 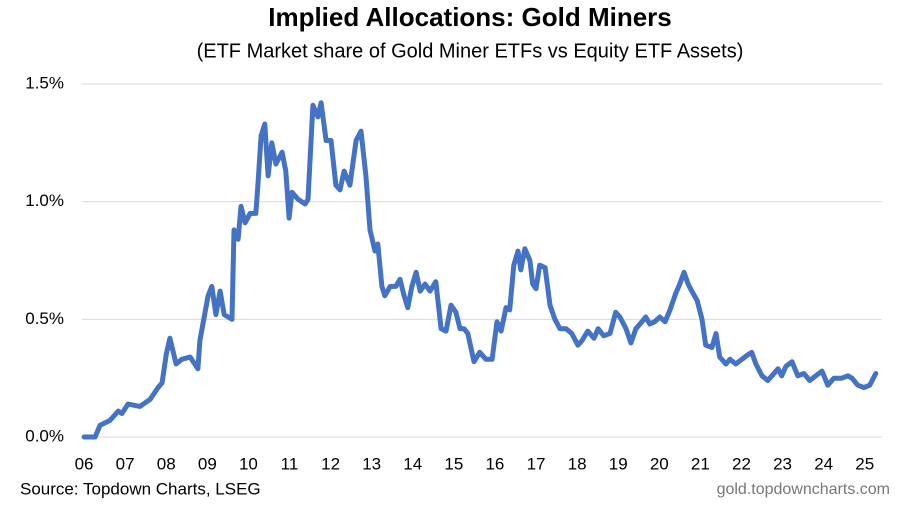 I want to click on x-tick-label: 12, so click(x=330, y=463).